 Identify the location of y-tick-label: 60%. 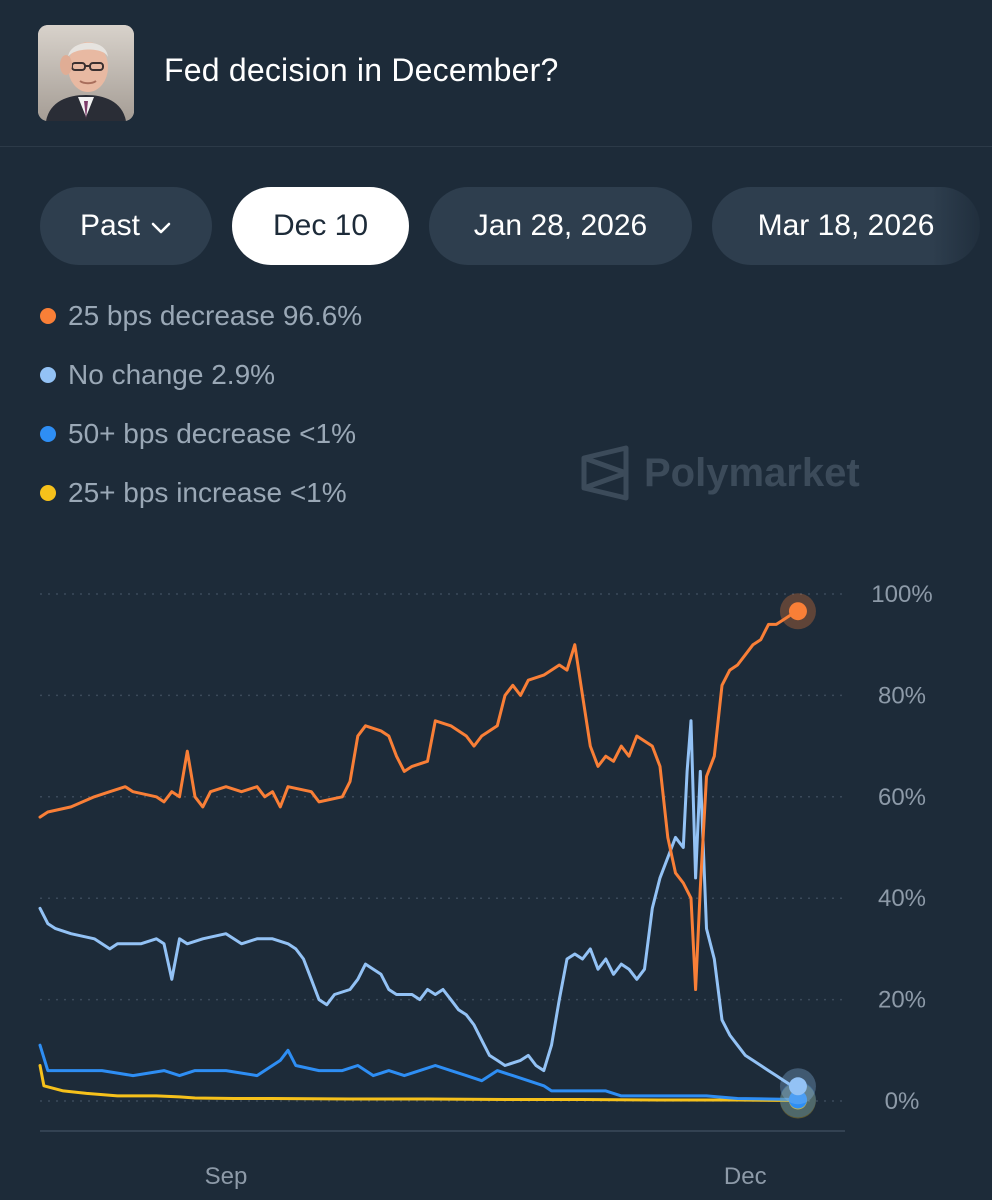
(902, 797).